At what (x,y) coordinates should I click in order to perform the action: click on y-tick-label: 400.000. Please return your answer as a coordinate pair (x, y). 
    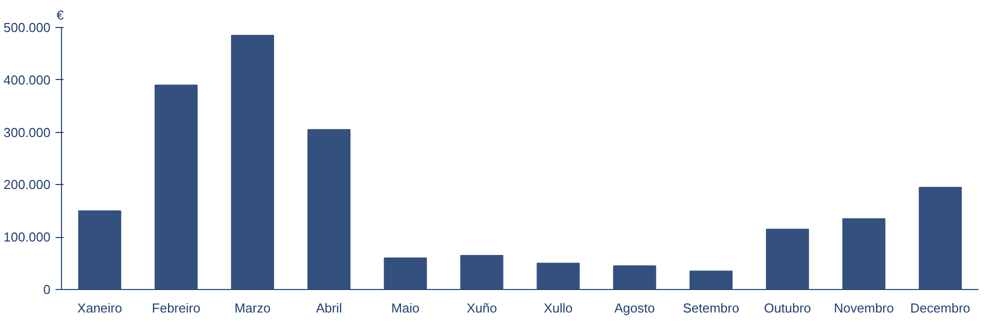
    Looking at the image, I should click on (27, 80).